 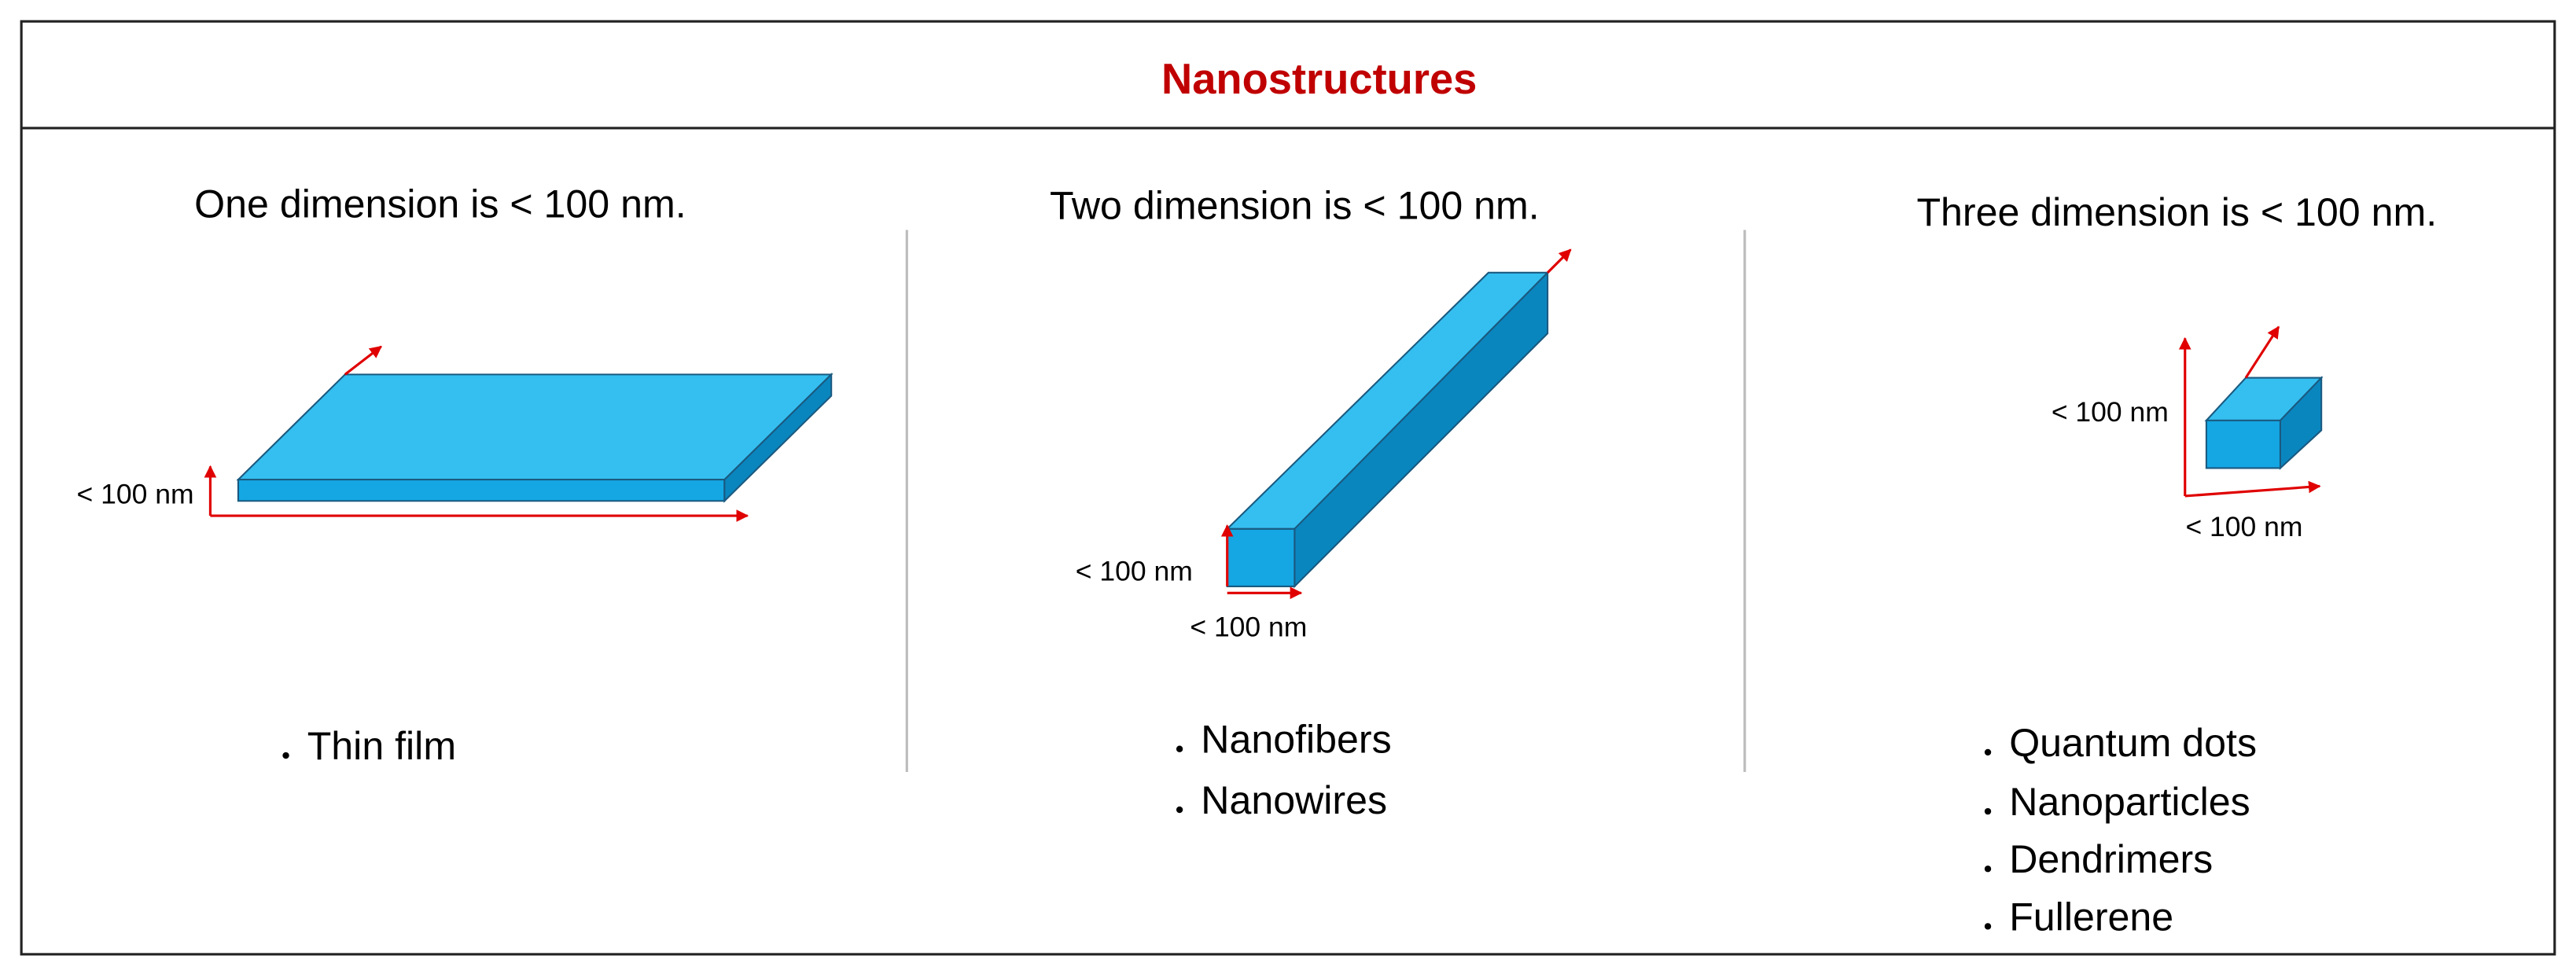 I want to click on column-heading: Two dimension is < 100 nm., so click(x=1295, y=206).